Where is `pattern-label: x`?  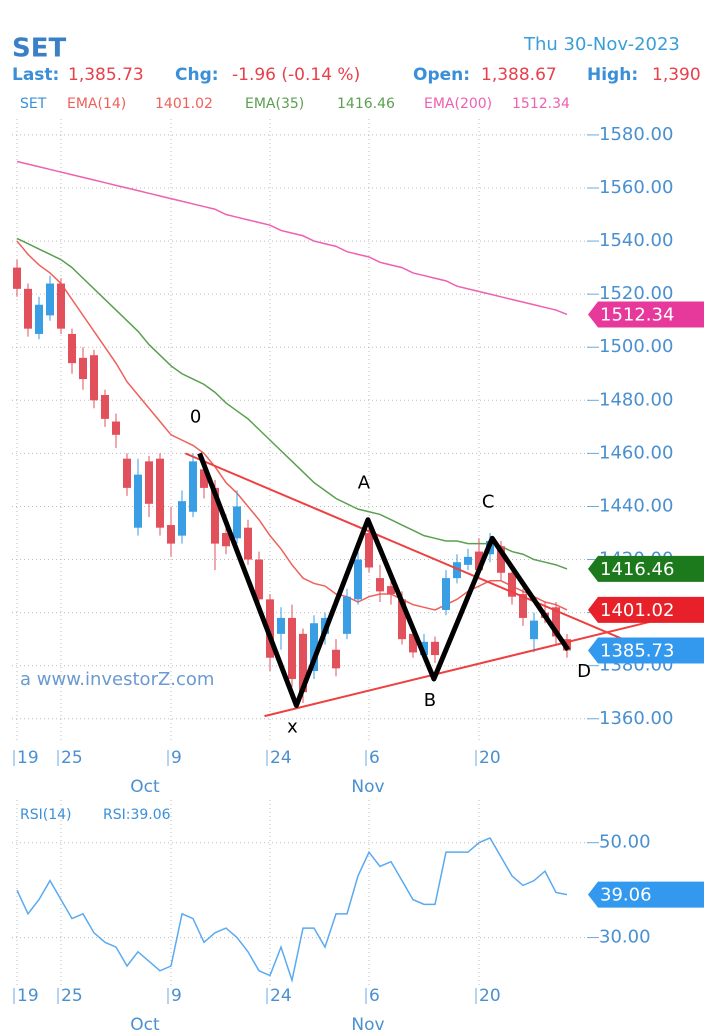
pattern-label: x is located at coordinates (292, 727).